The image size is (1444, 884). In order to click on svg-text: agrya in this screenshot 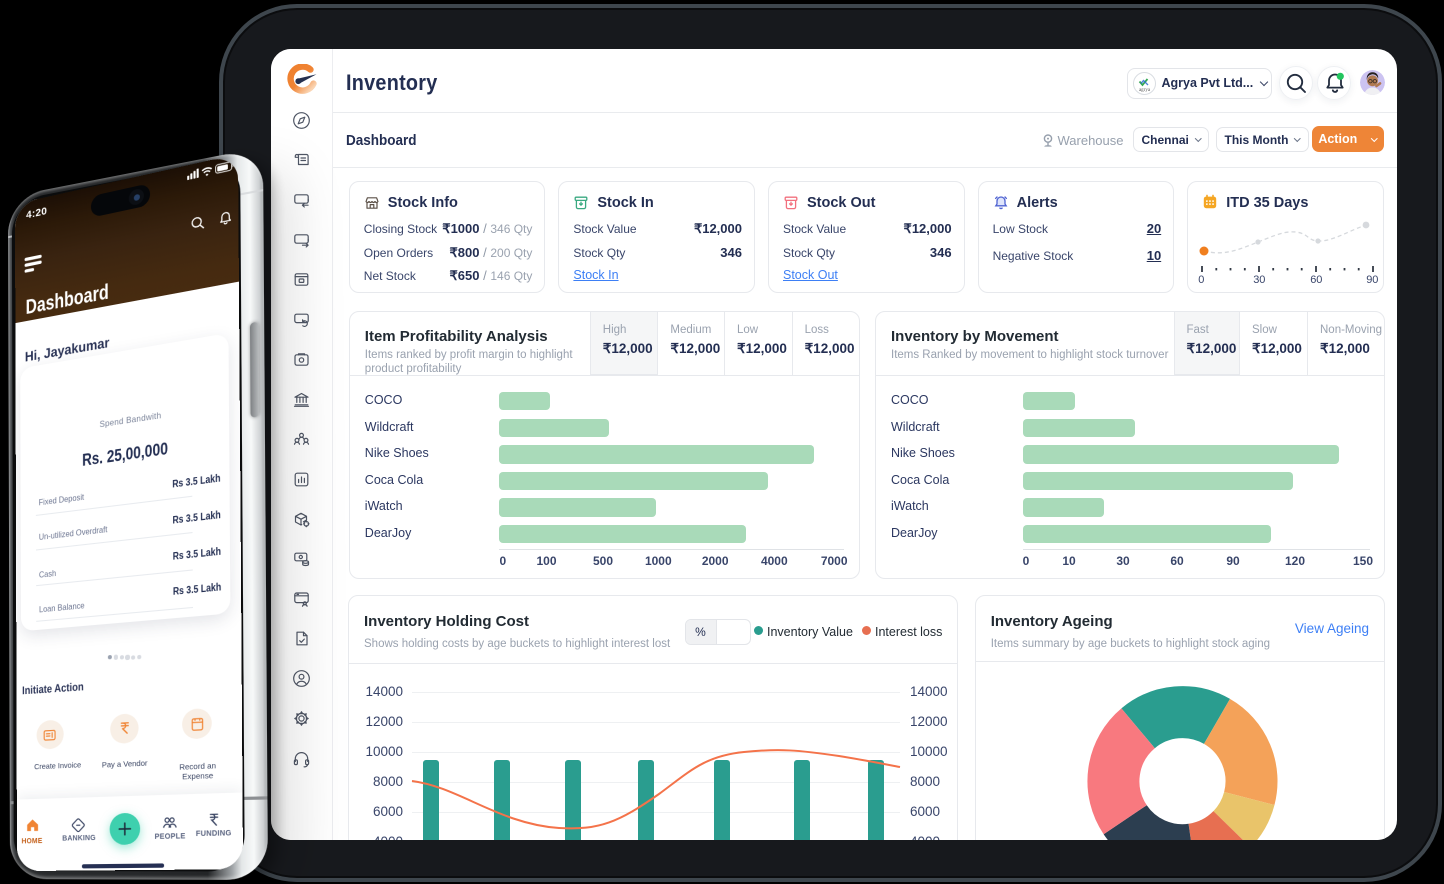, I will do `click(1144, 90)`.